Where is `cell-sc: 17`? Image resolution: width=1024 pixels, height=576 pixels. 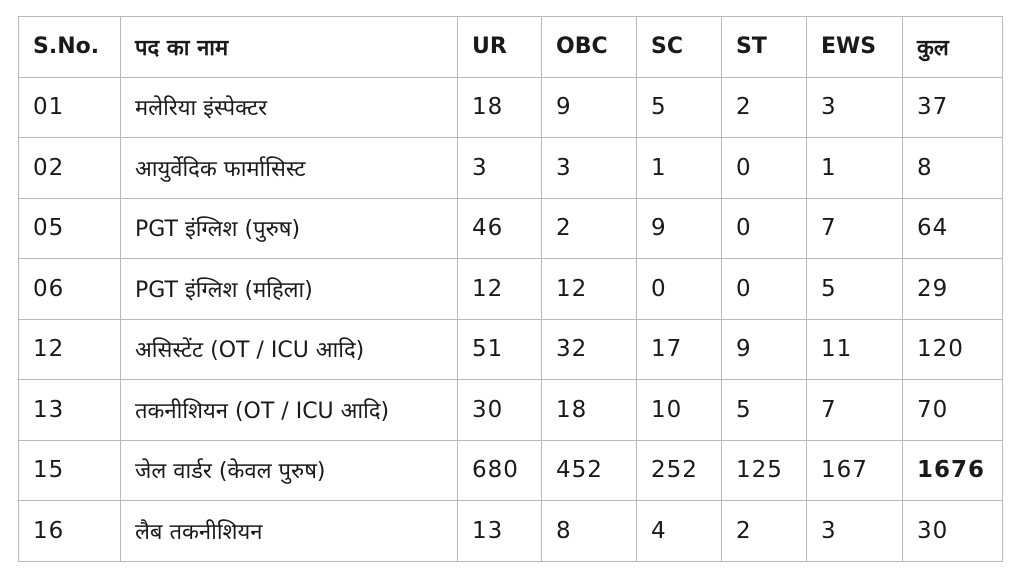
cell-sc: 17 is located at coordinates (679, 349).